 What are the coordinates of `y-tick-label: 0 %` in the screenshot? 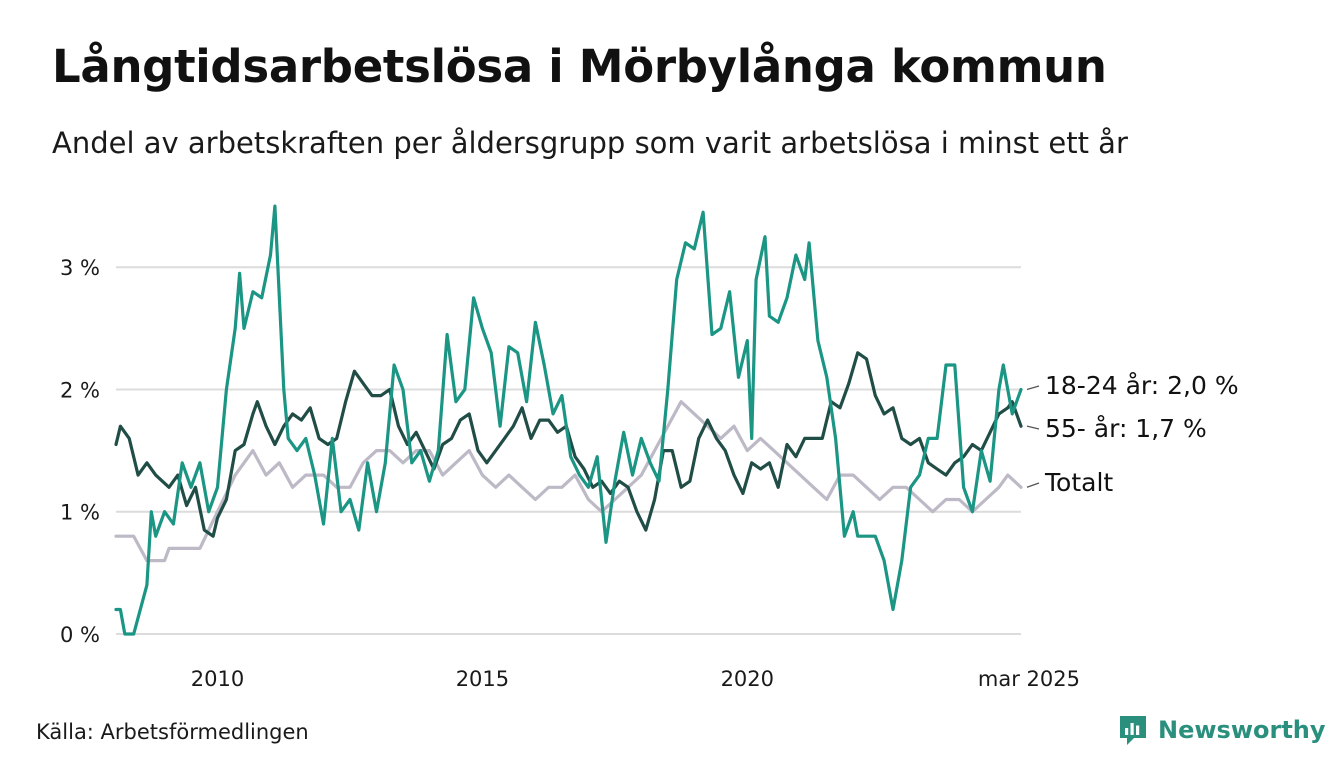 It's located at (80, 635).